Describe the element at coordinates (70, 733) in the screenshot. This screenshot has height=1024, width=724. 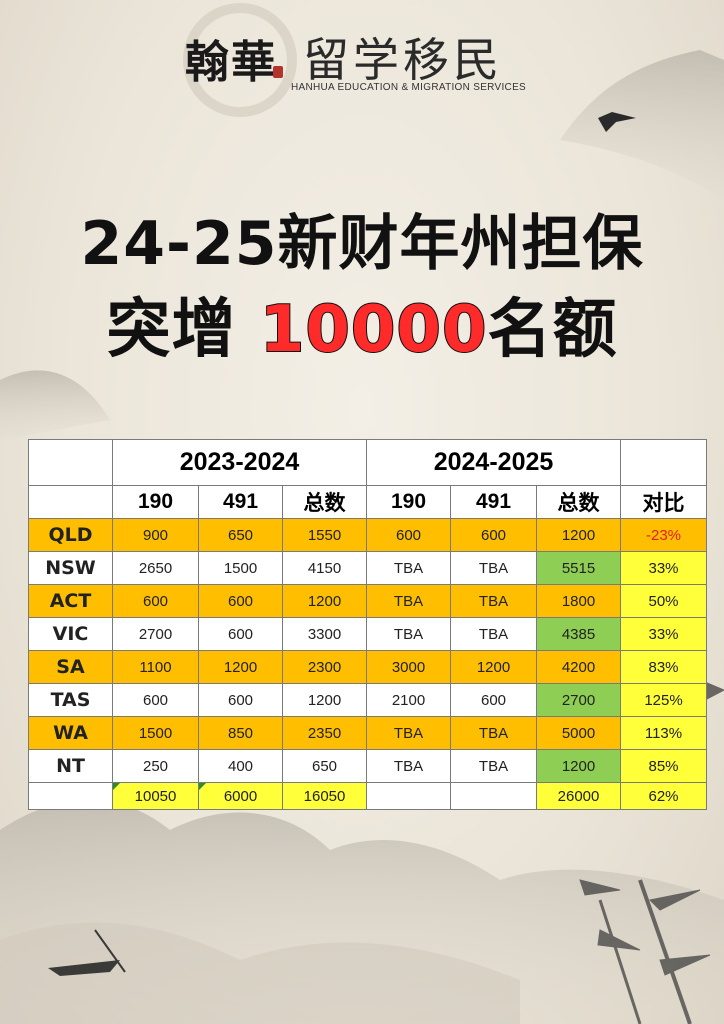
I see `state-cell: WA` at that location.